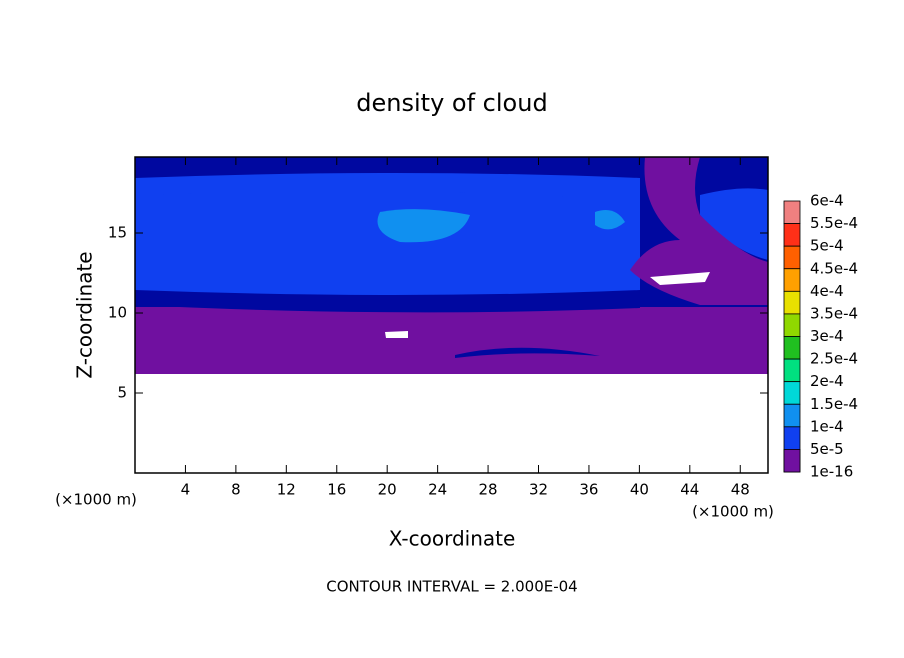 The width and height of the screenshot is (904, 658). I want to click on colorbar-label: 5e-4, so click(827, 246).